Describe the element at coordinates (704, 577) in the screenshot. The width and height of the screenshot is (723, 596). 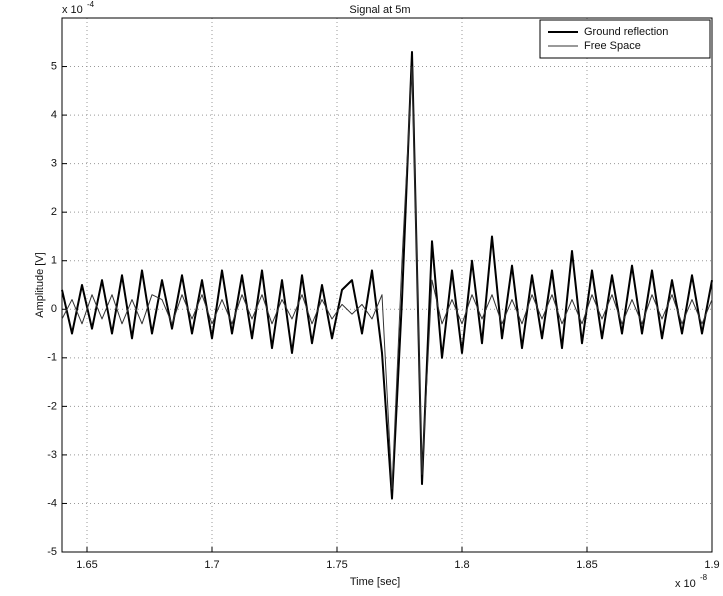
I see `x-scale-exponent: -8` at that location.